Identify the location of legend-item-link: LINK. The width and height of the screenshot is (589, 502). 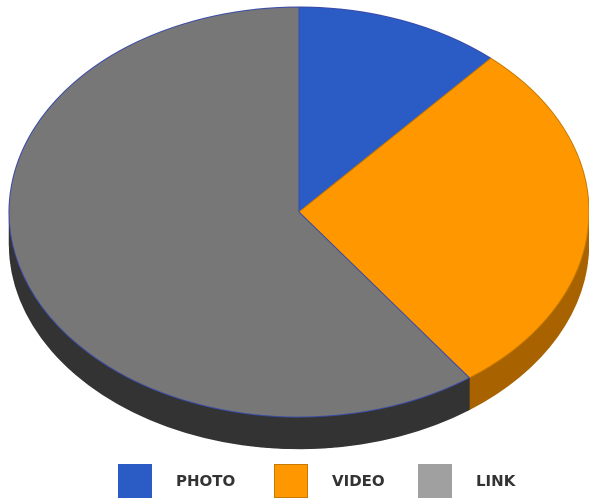
(466, 481).